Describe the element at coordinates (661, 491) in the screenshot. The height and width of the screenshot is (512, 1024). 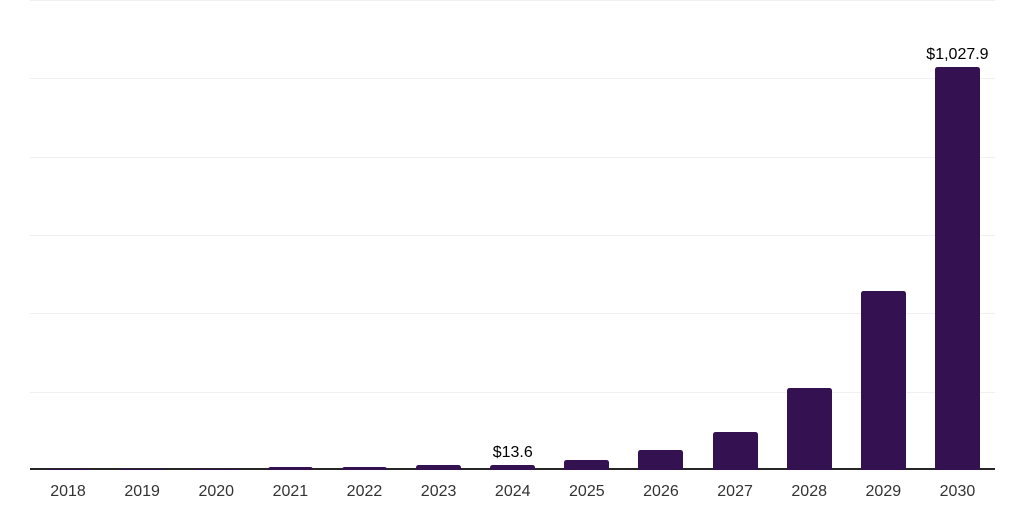
I see `x-tick-2026: 2026` at that location.